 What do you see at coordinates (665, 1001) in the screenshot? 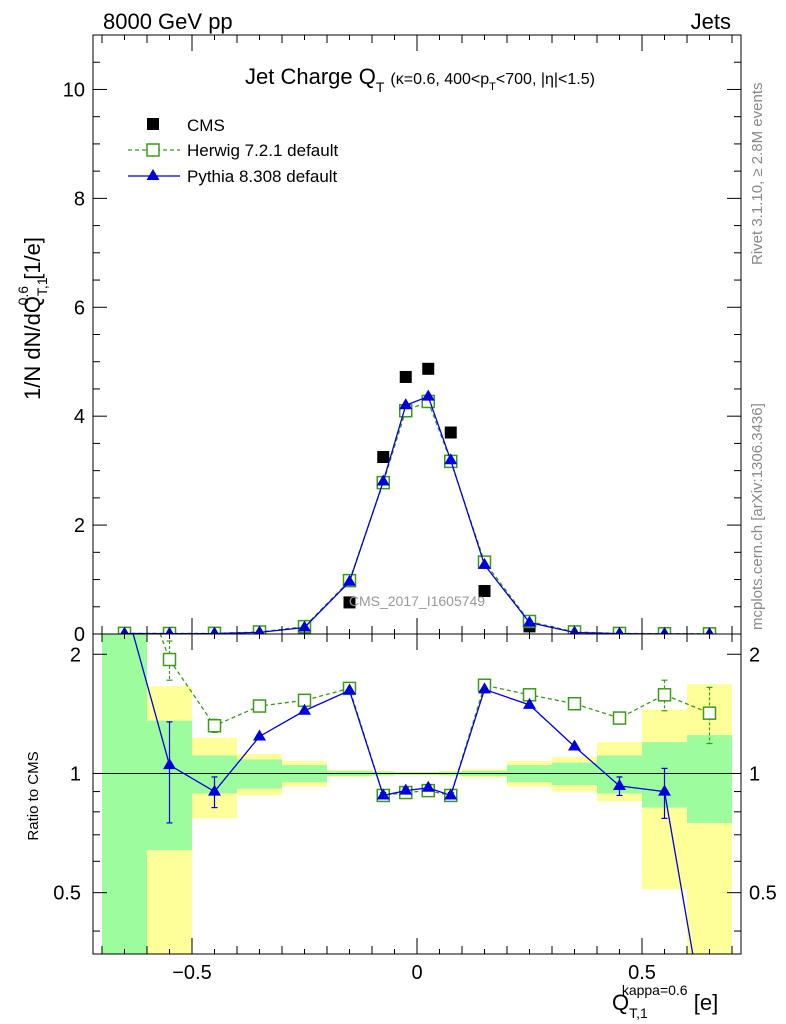
I see `ratio-xlabel: QT,1 kappa=0.6 [e]` at bounding box center [665, 1001].